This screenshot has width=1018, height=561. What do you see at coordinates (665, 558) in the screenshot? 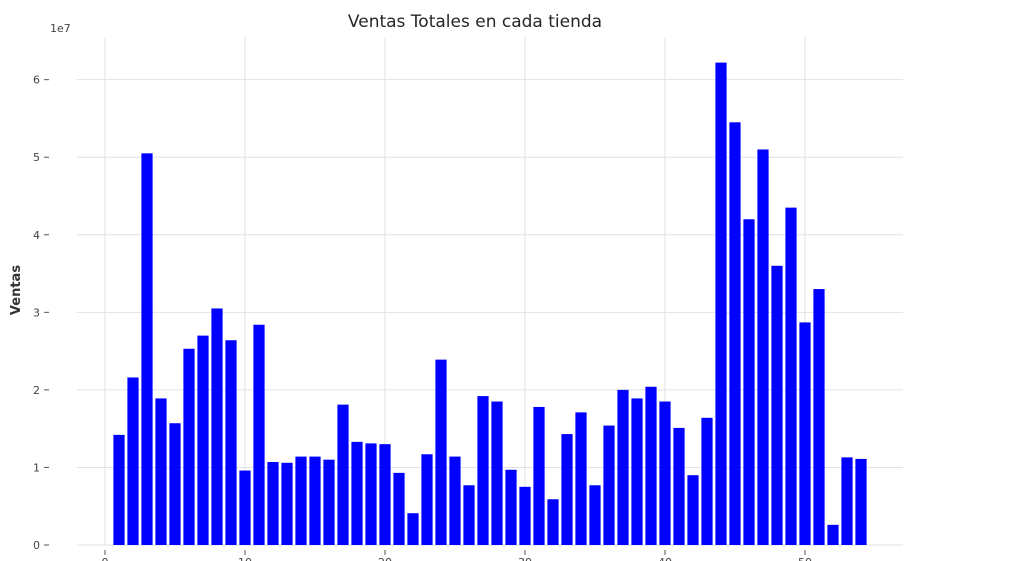
I see `x-tick-label: 40` at bounding box center [665, 558].